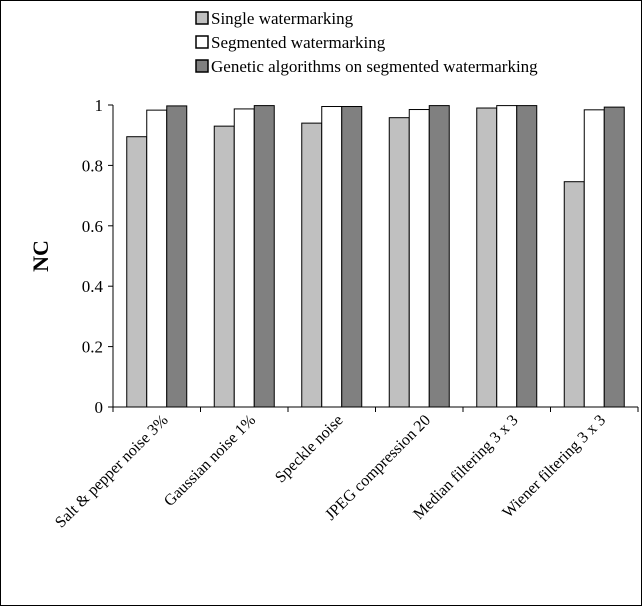 Image resolution: width=643 pixels, height=607 pixels. Describe the element at coordinates (40, 256) in the screenshot. I see `y-axis-label: NC` at that location.